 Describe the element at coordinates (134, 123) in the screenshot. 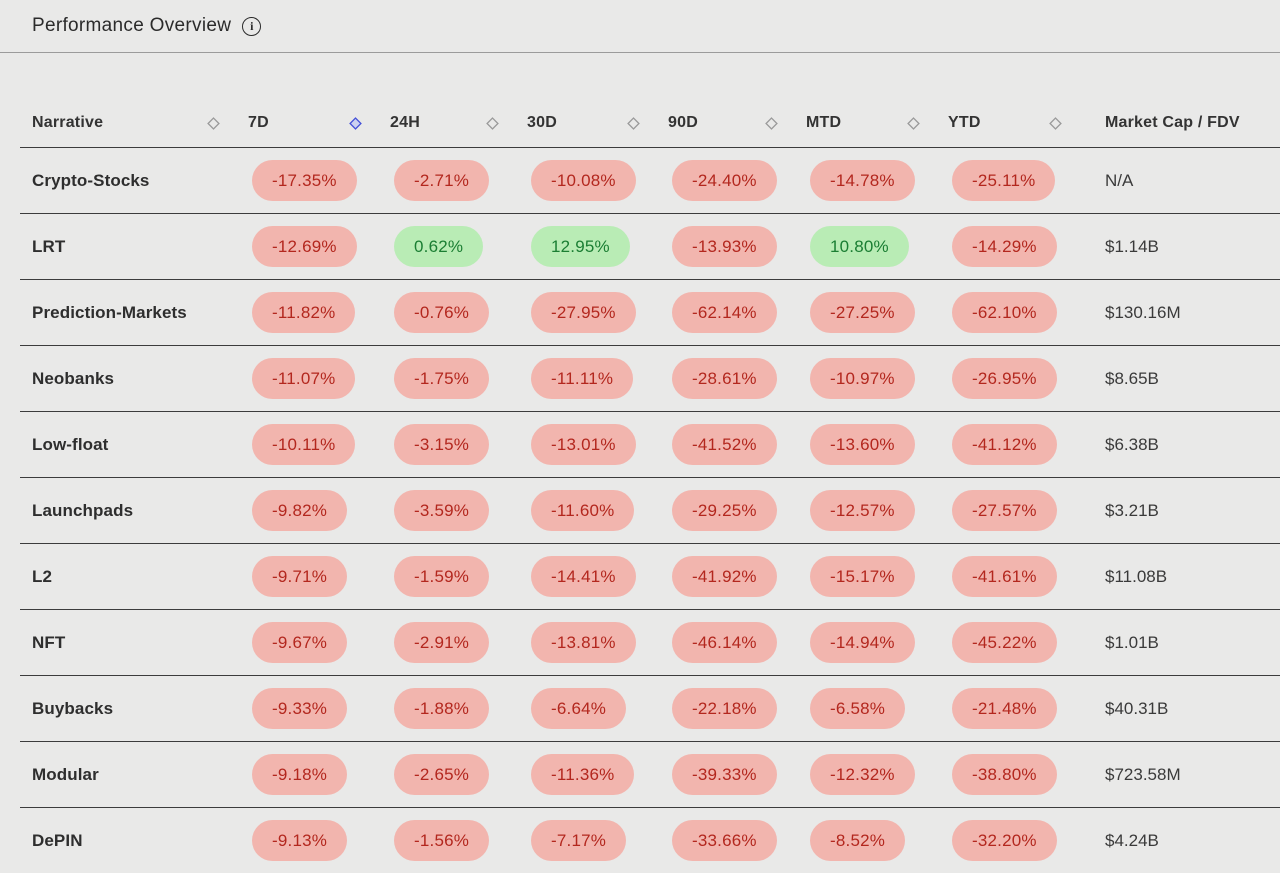

I see `column-header-narrative: Narrative` at that location.